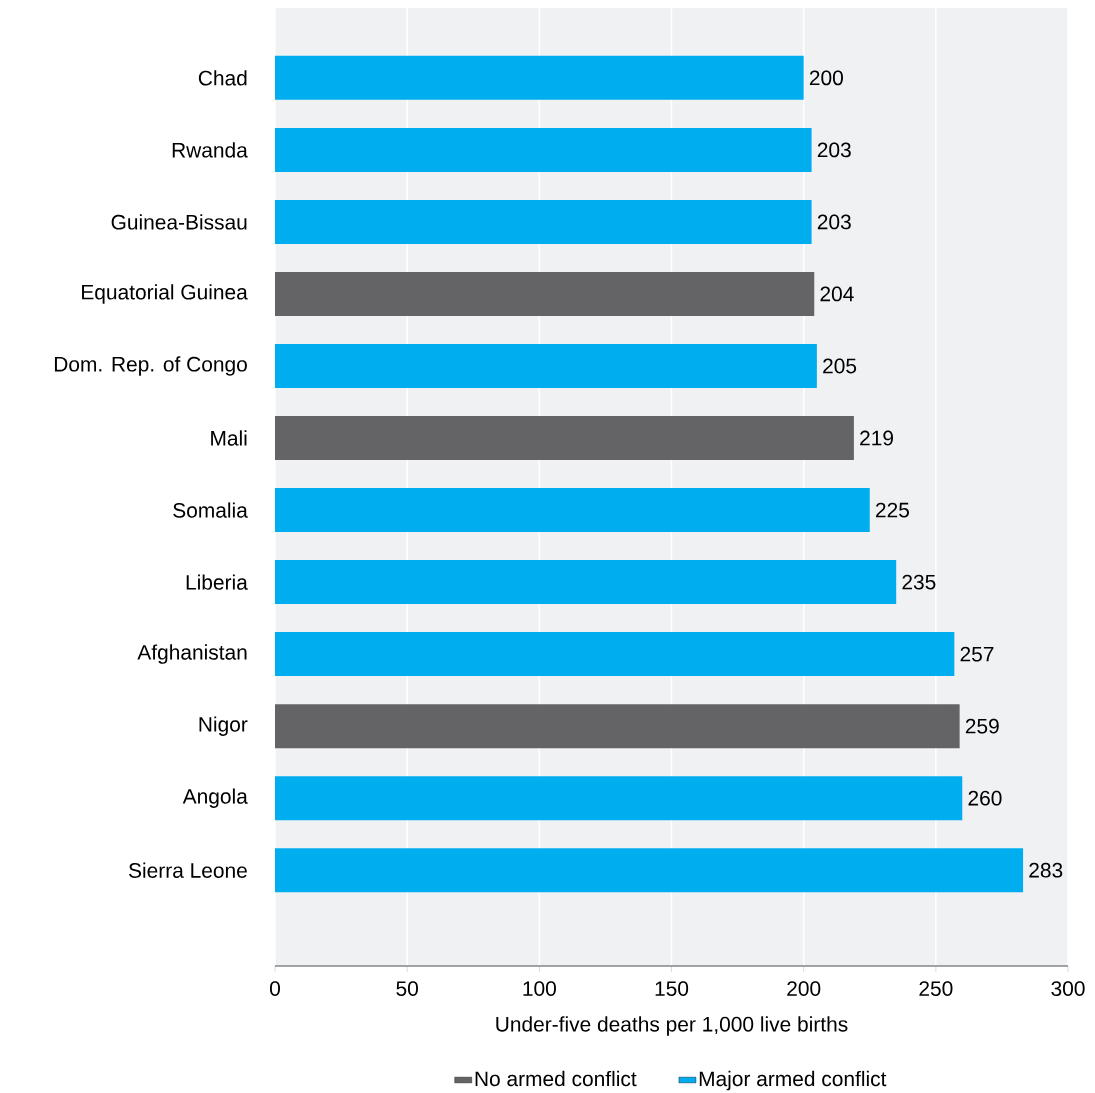 This screenshot has height=1093, width=1095. I want to click on legend-label: Major armed conflict, so click(793, 1080).